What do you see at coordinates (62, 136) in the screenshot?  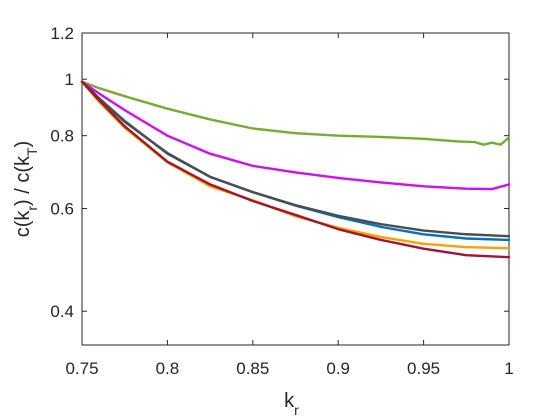 I see `y-tick-label-2: 0.8` at bounding box center [62, 136].